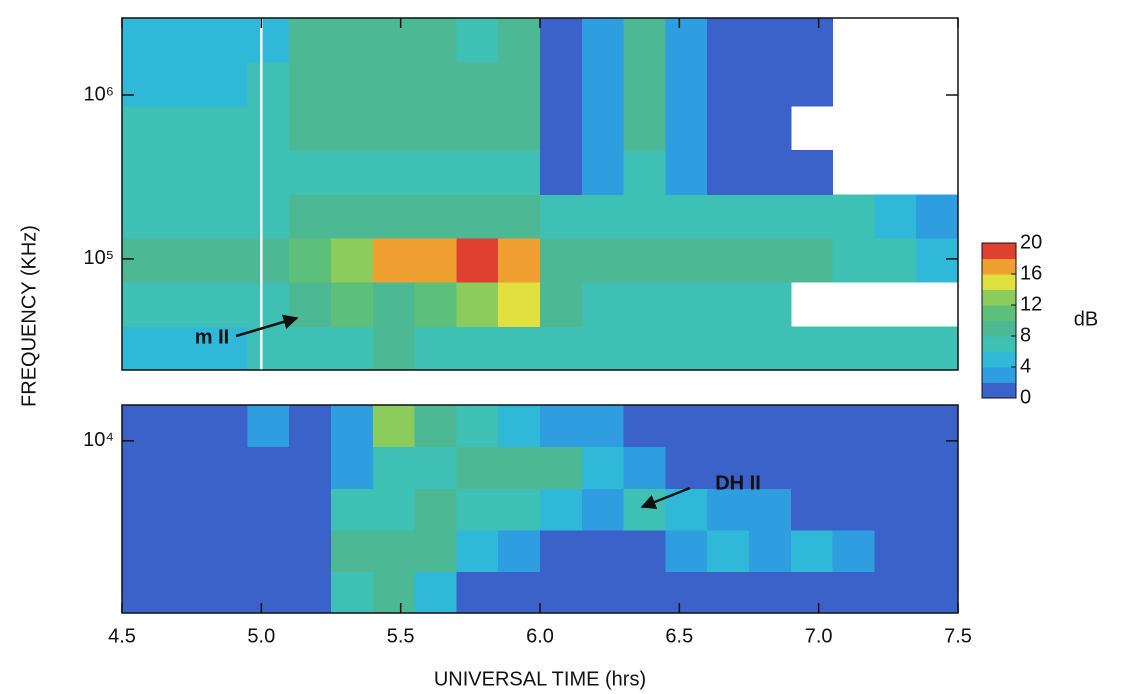 This screenshot has width=1122, height=694. What do you see at coordinates (1025, 397) in the screenshot?
I see `colorbar-tick-label: 0` at bounding box center [1025, 397].